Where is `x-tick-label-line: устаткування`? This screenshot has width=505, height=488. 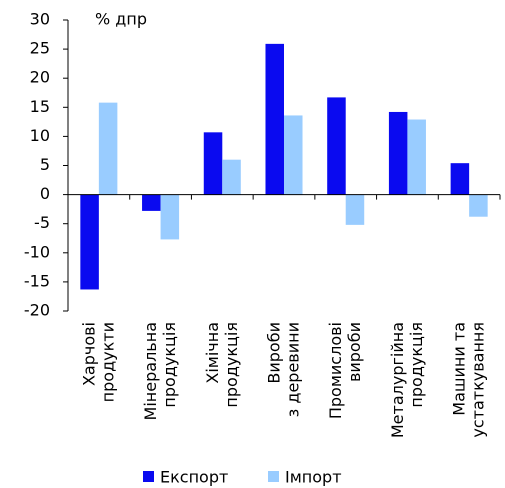 x-tick-label-line: устаткування is located at coordinates (477, 380).